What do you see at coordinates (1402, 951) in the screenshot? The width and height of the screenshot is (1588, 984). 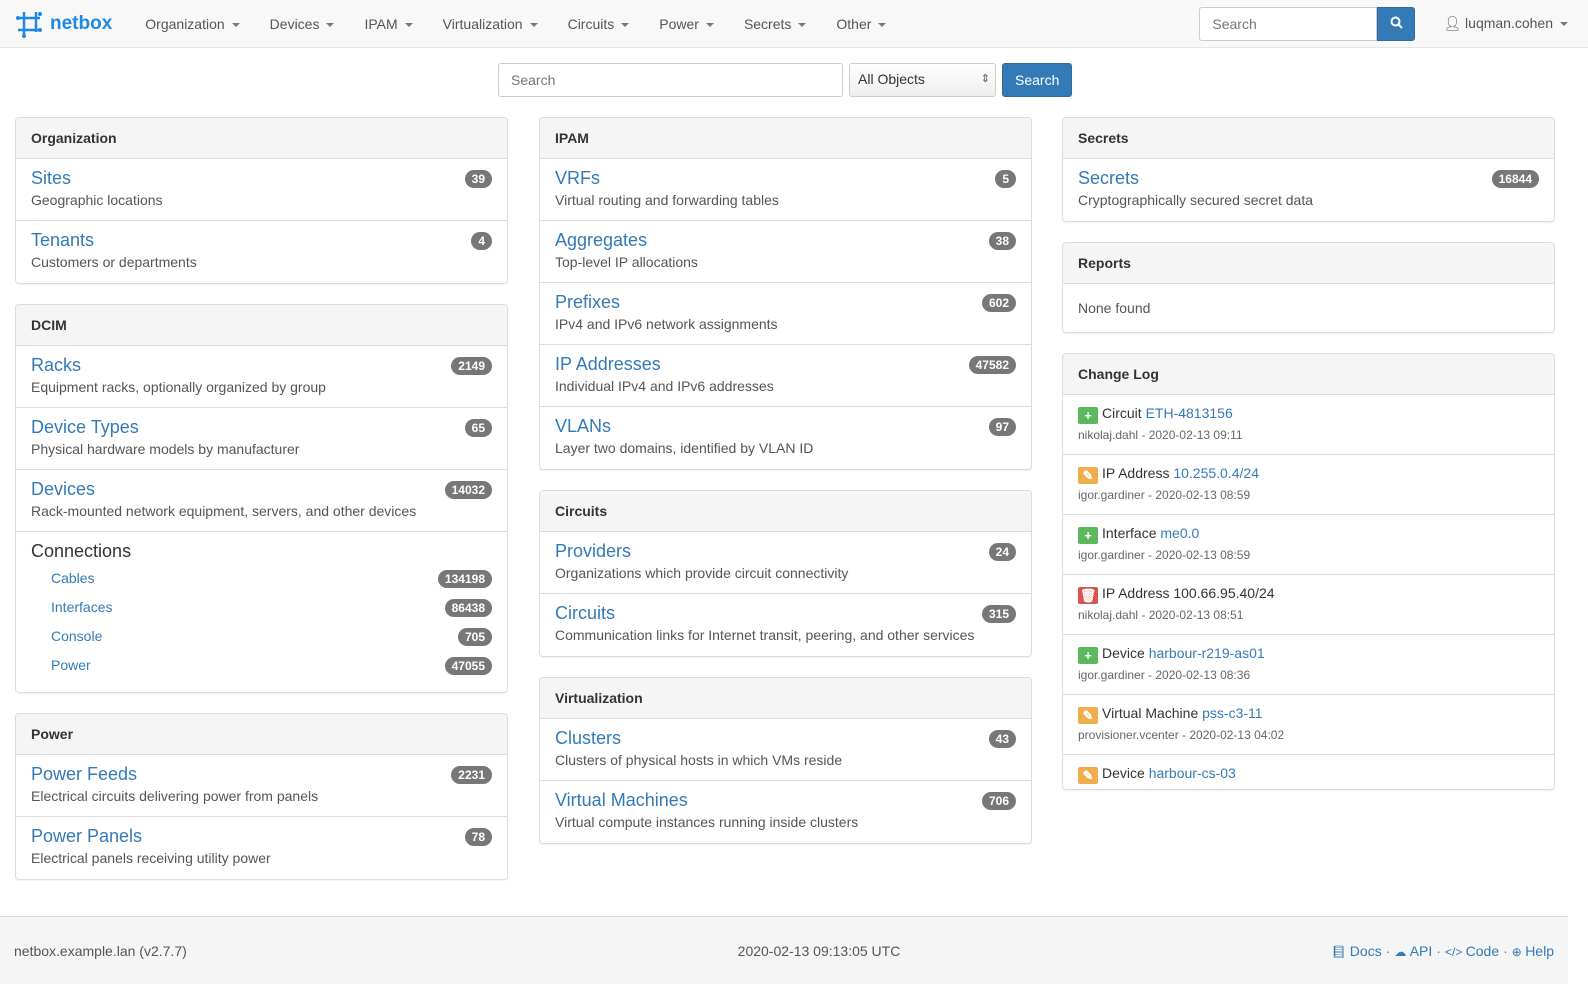 I see `cloud-icon: ☁` at bounding box center [1402, 951].